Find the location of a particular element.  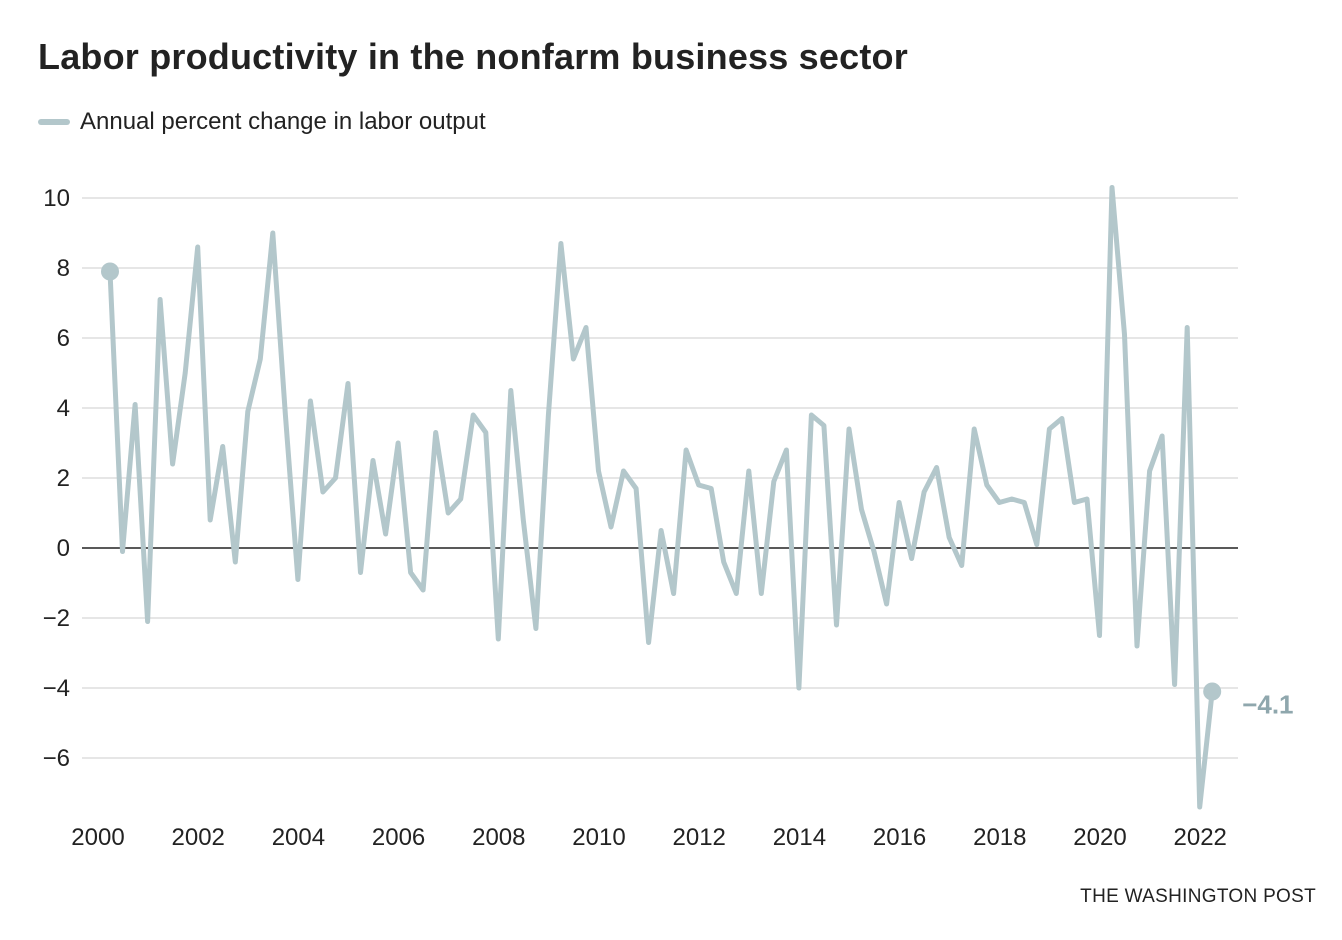

y-tick-label: 2 is located at coordinates (63, 478).